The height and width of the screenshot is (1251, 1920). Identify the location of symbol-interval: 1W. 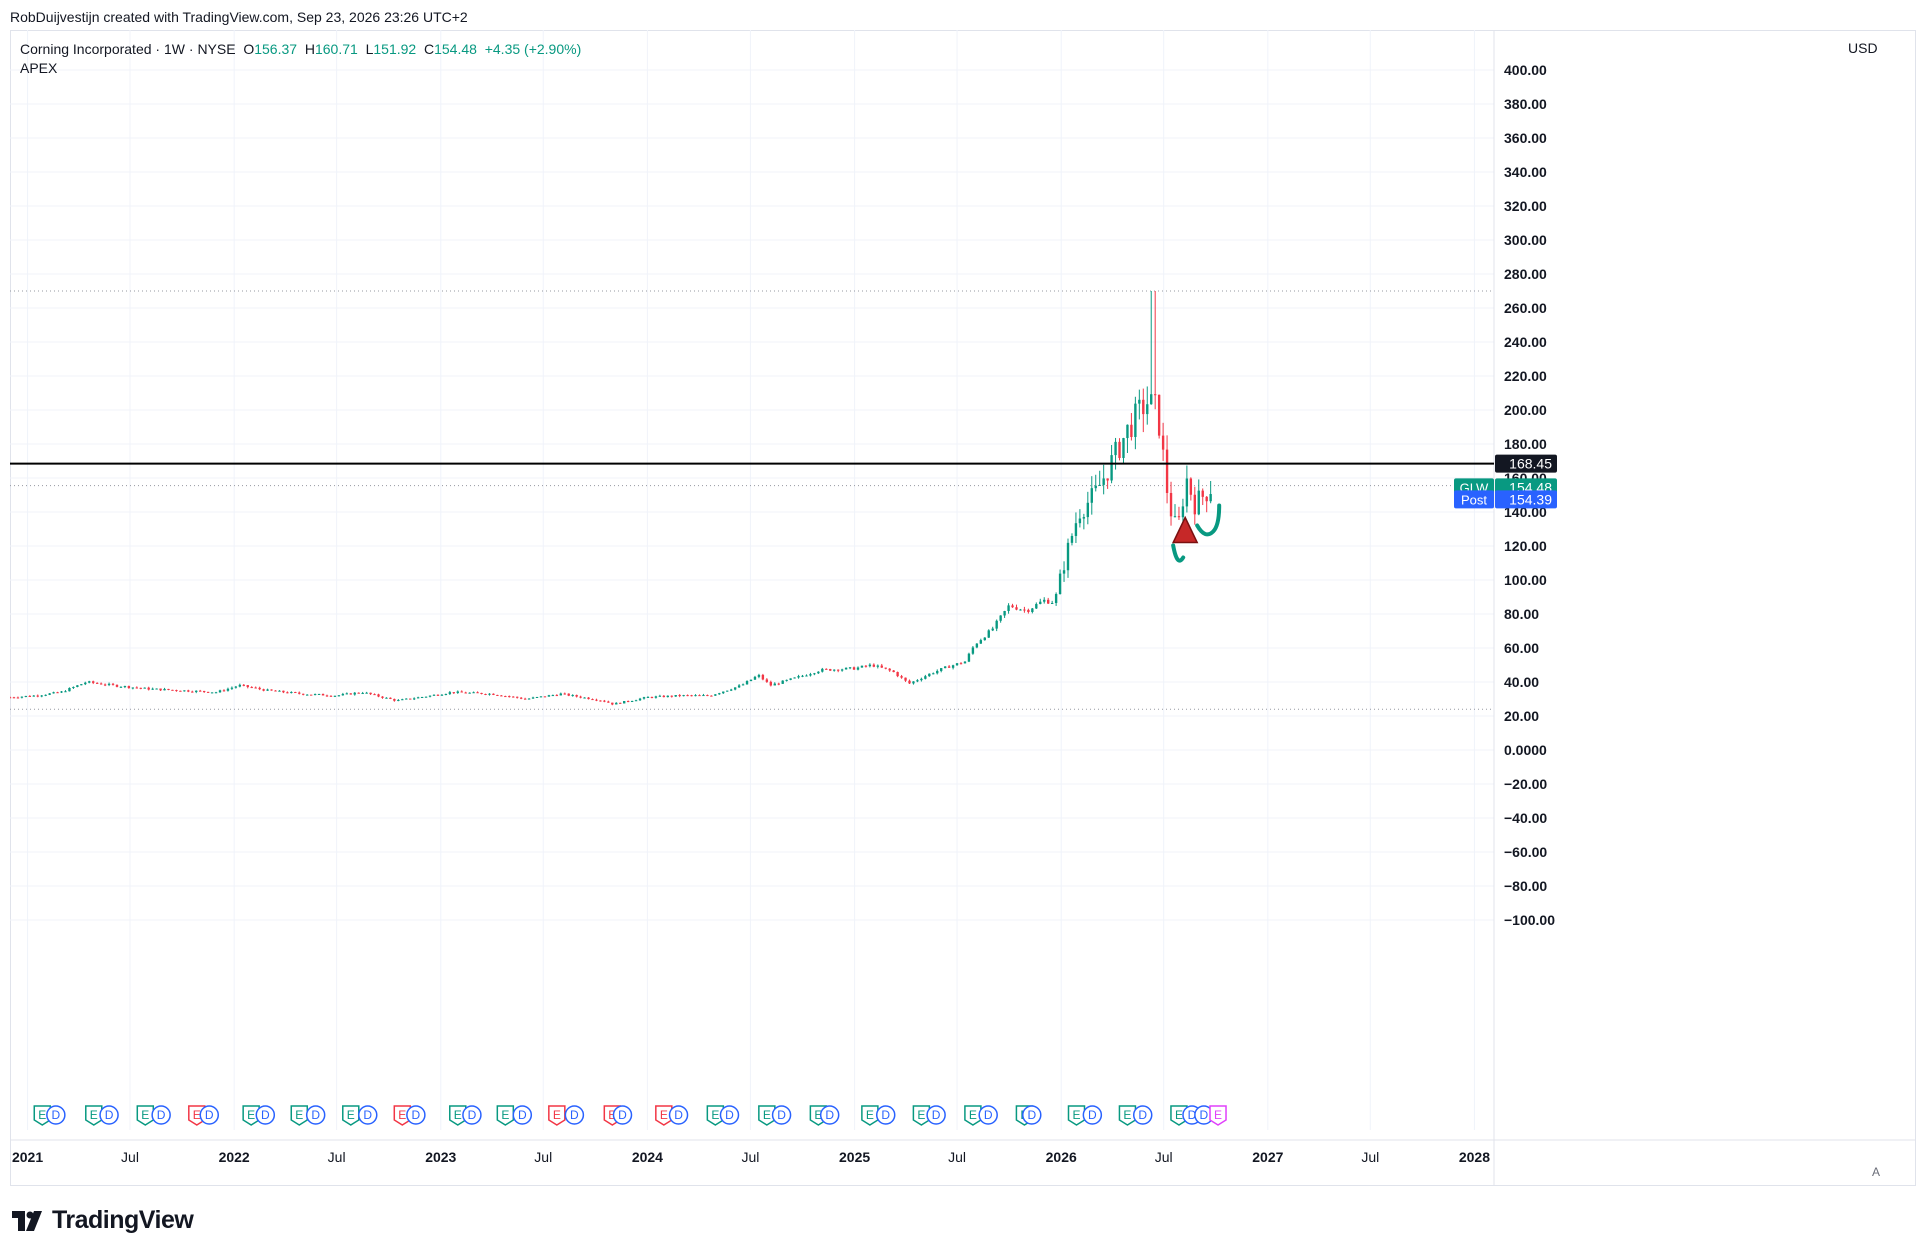
(174, 49).